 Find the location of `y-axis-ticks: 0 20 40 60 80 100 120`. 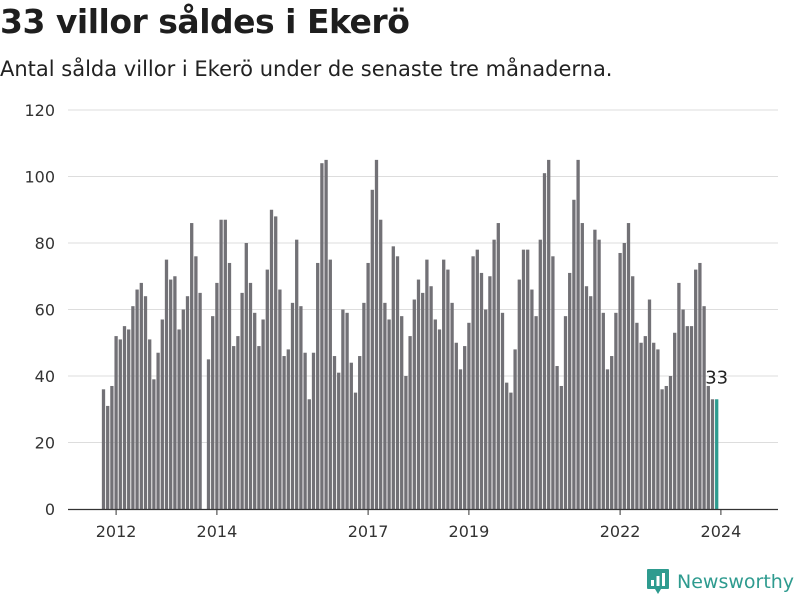

y-axis-ticks: 0 20 40 60 80 100 120 is located at coordinates (39, 310).